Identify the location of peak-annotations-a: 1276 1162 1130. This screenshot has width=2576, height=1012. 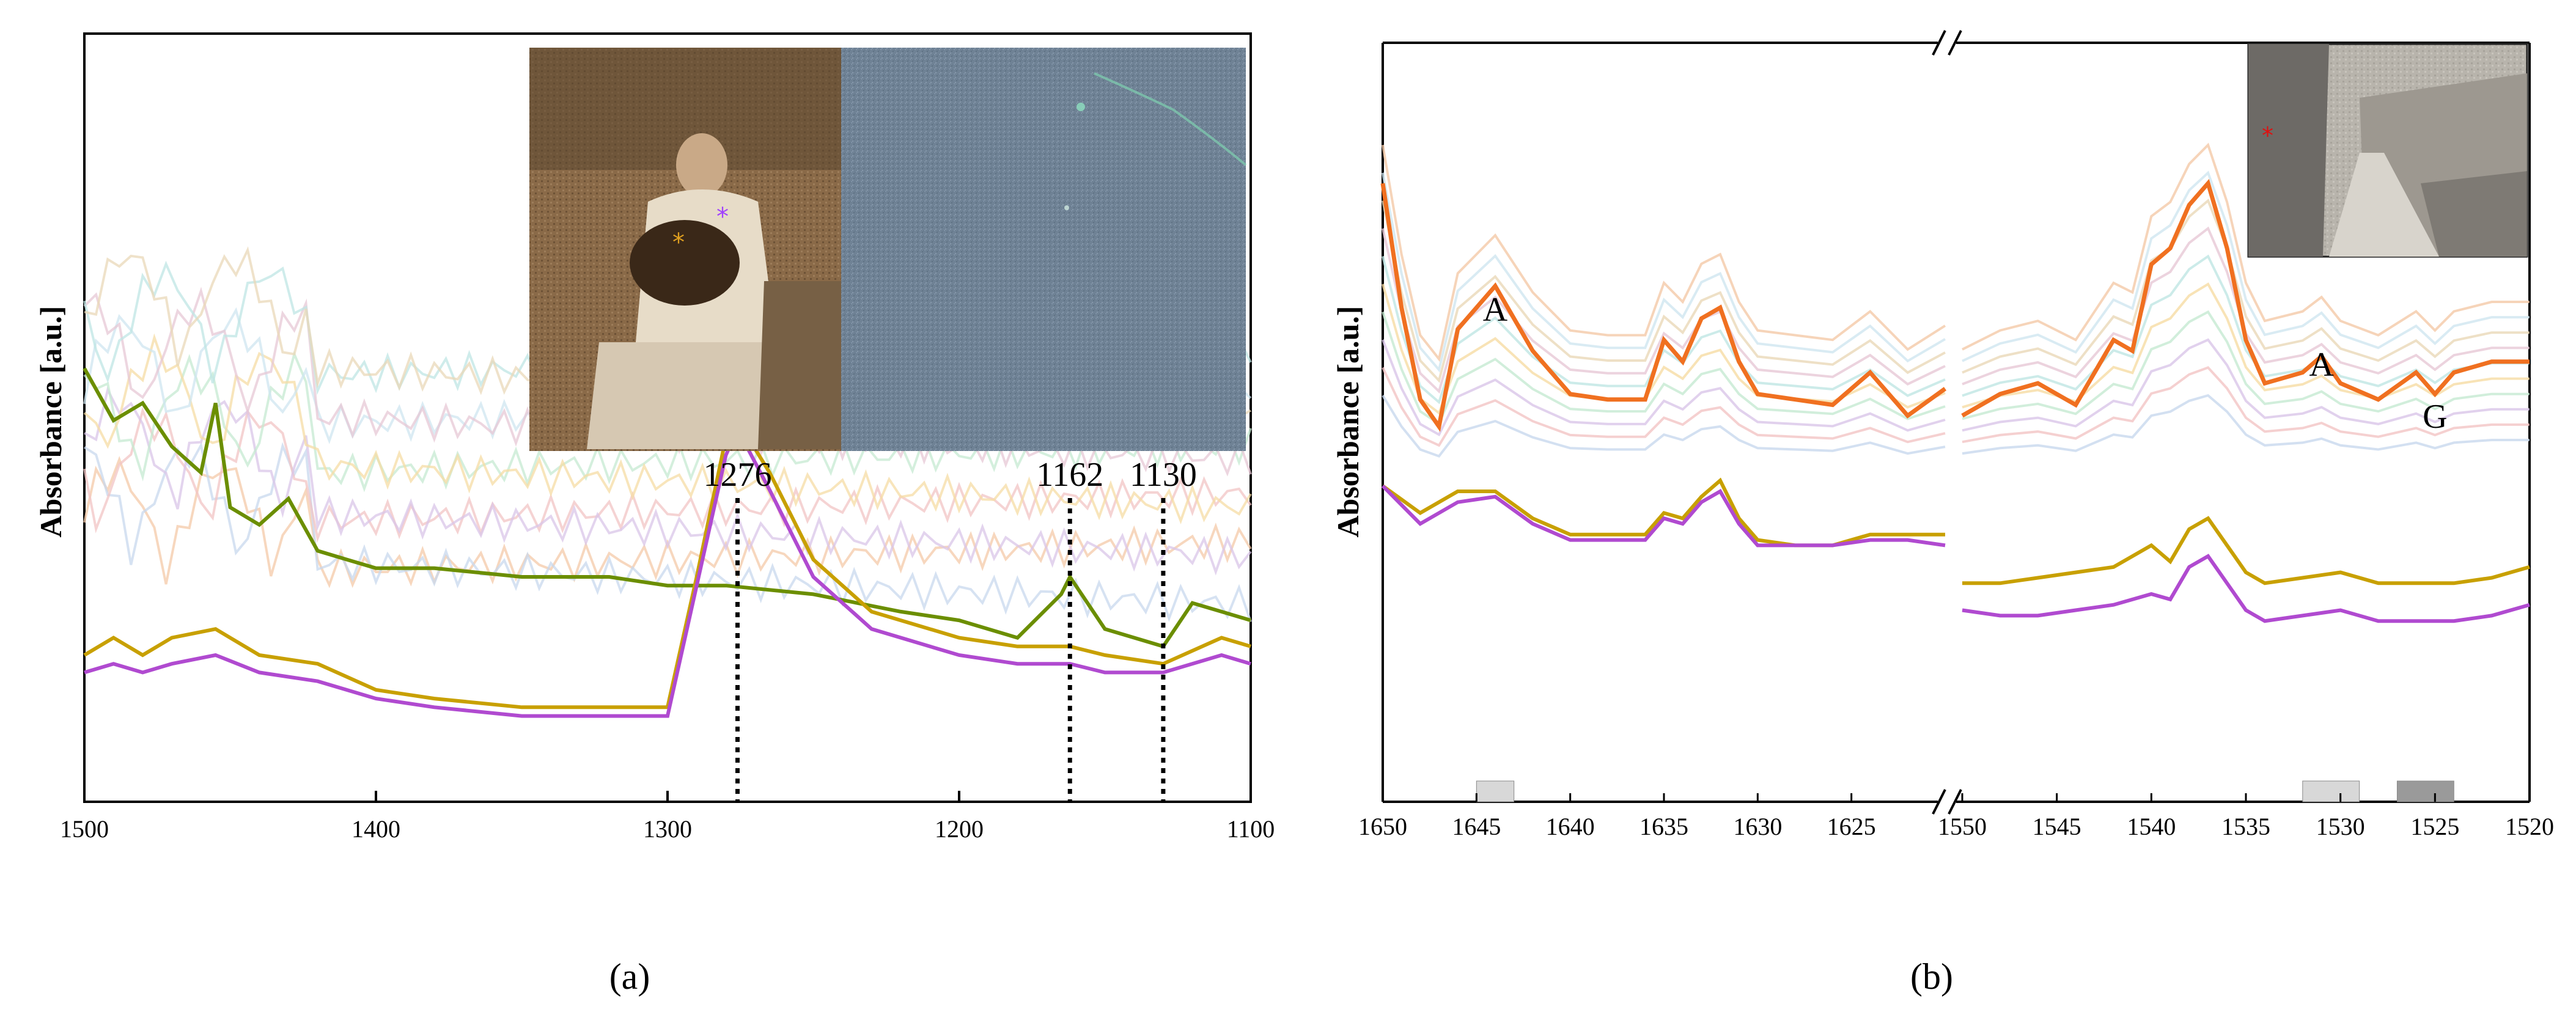
(950, 629).